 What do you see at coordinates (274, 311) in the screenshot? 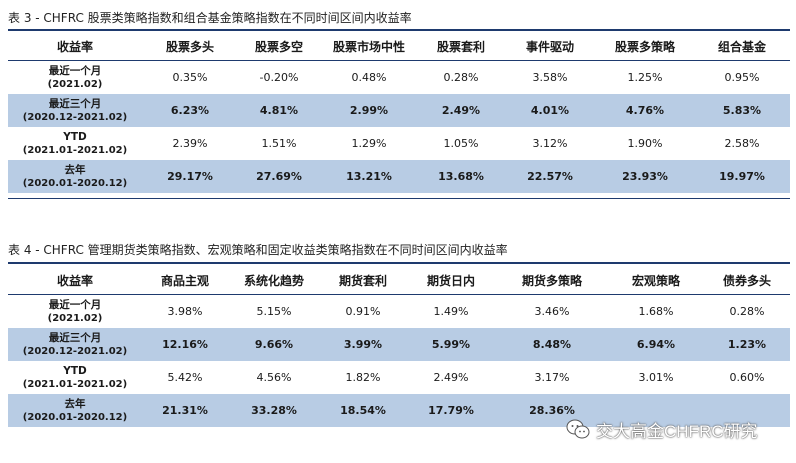
I see `table-cell: 5.15%` at bounding box center [274, 311].